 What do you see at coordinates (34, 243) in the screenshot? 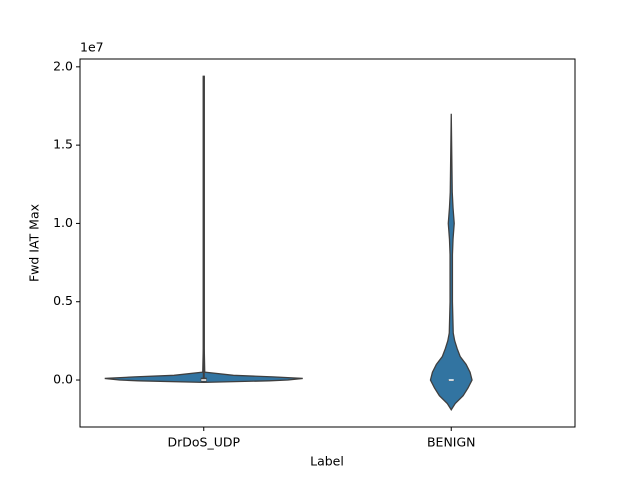
I see `y-axis-label: Fwd IAT Max` at bounding box center [34, 243].